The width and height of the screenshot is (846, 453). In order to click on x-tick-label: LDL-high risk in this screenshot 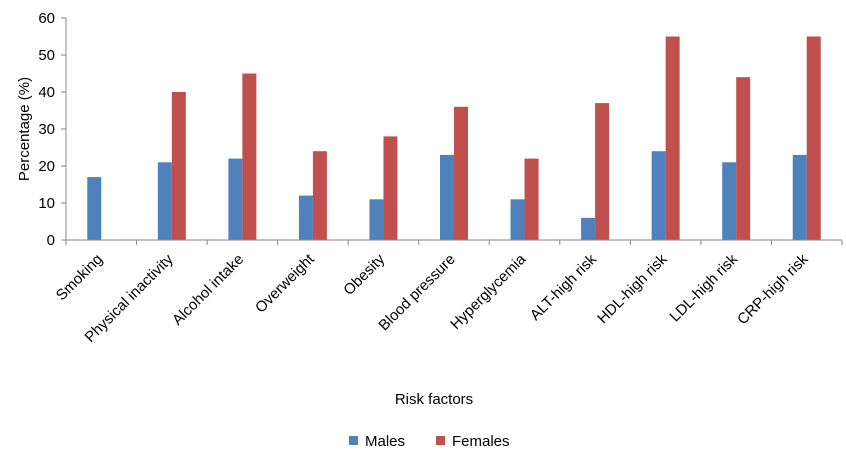, I will do `click(703, 287)`.